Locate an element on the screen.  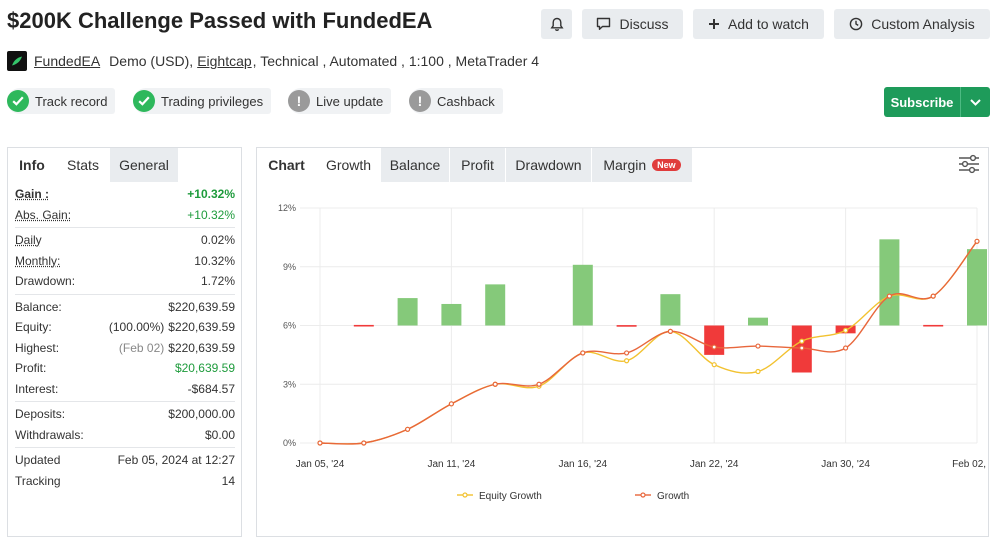
stat-value: Feb 05, 2024 at 12:27 is located at coordinates (176, 460).